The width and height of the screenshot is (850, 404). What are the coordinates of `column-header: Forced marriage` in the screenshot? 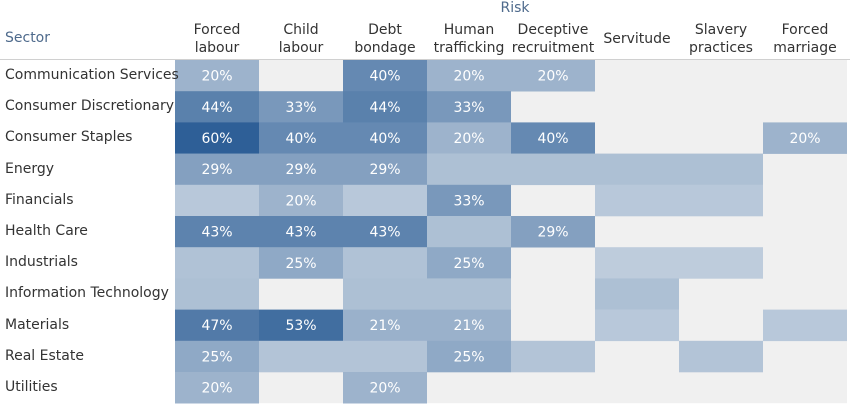 It's located at (805, 39).